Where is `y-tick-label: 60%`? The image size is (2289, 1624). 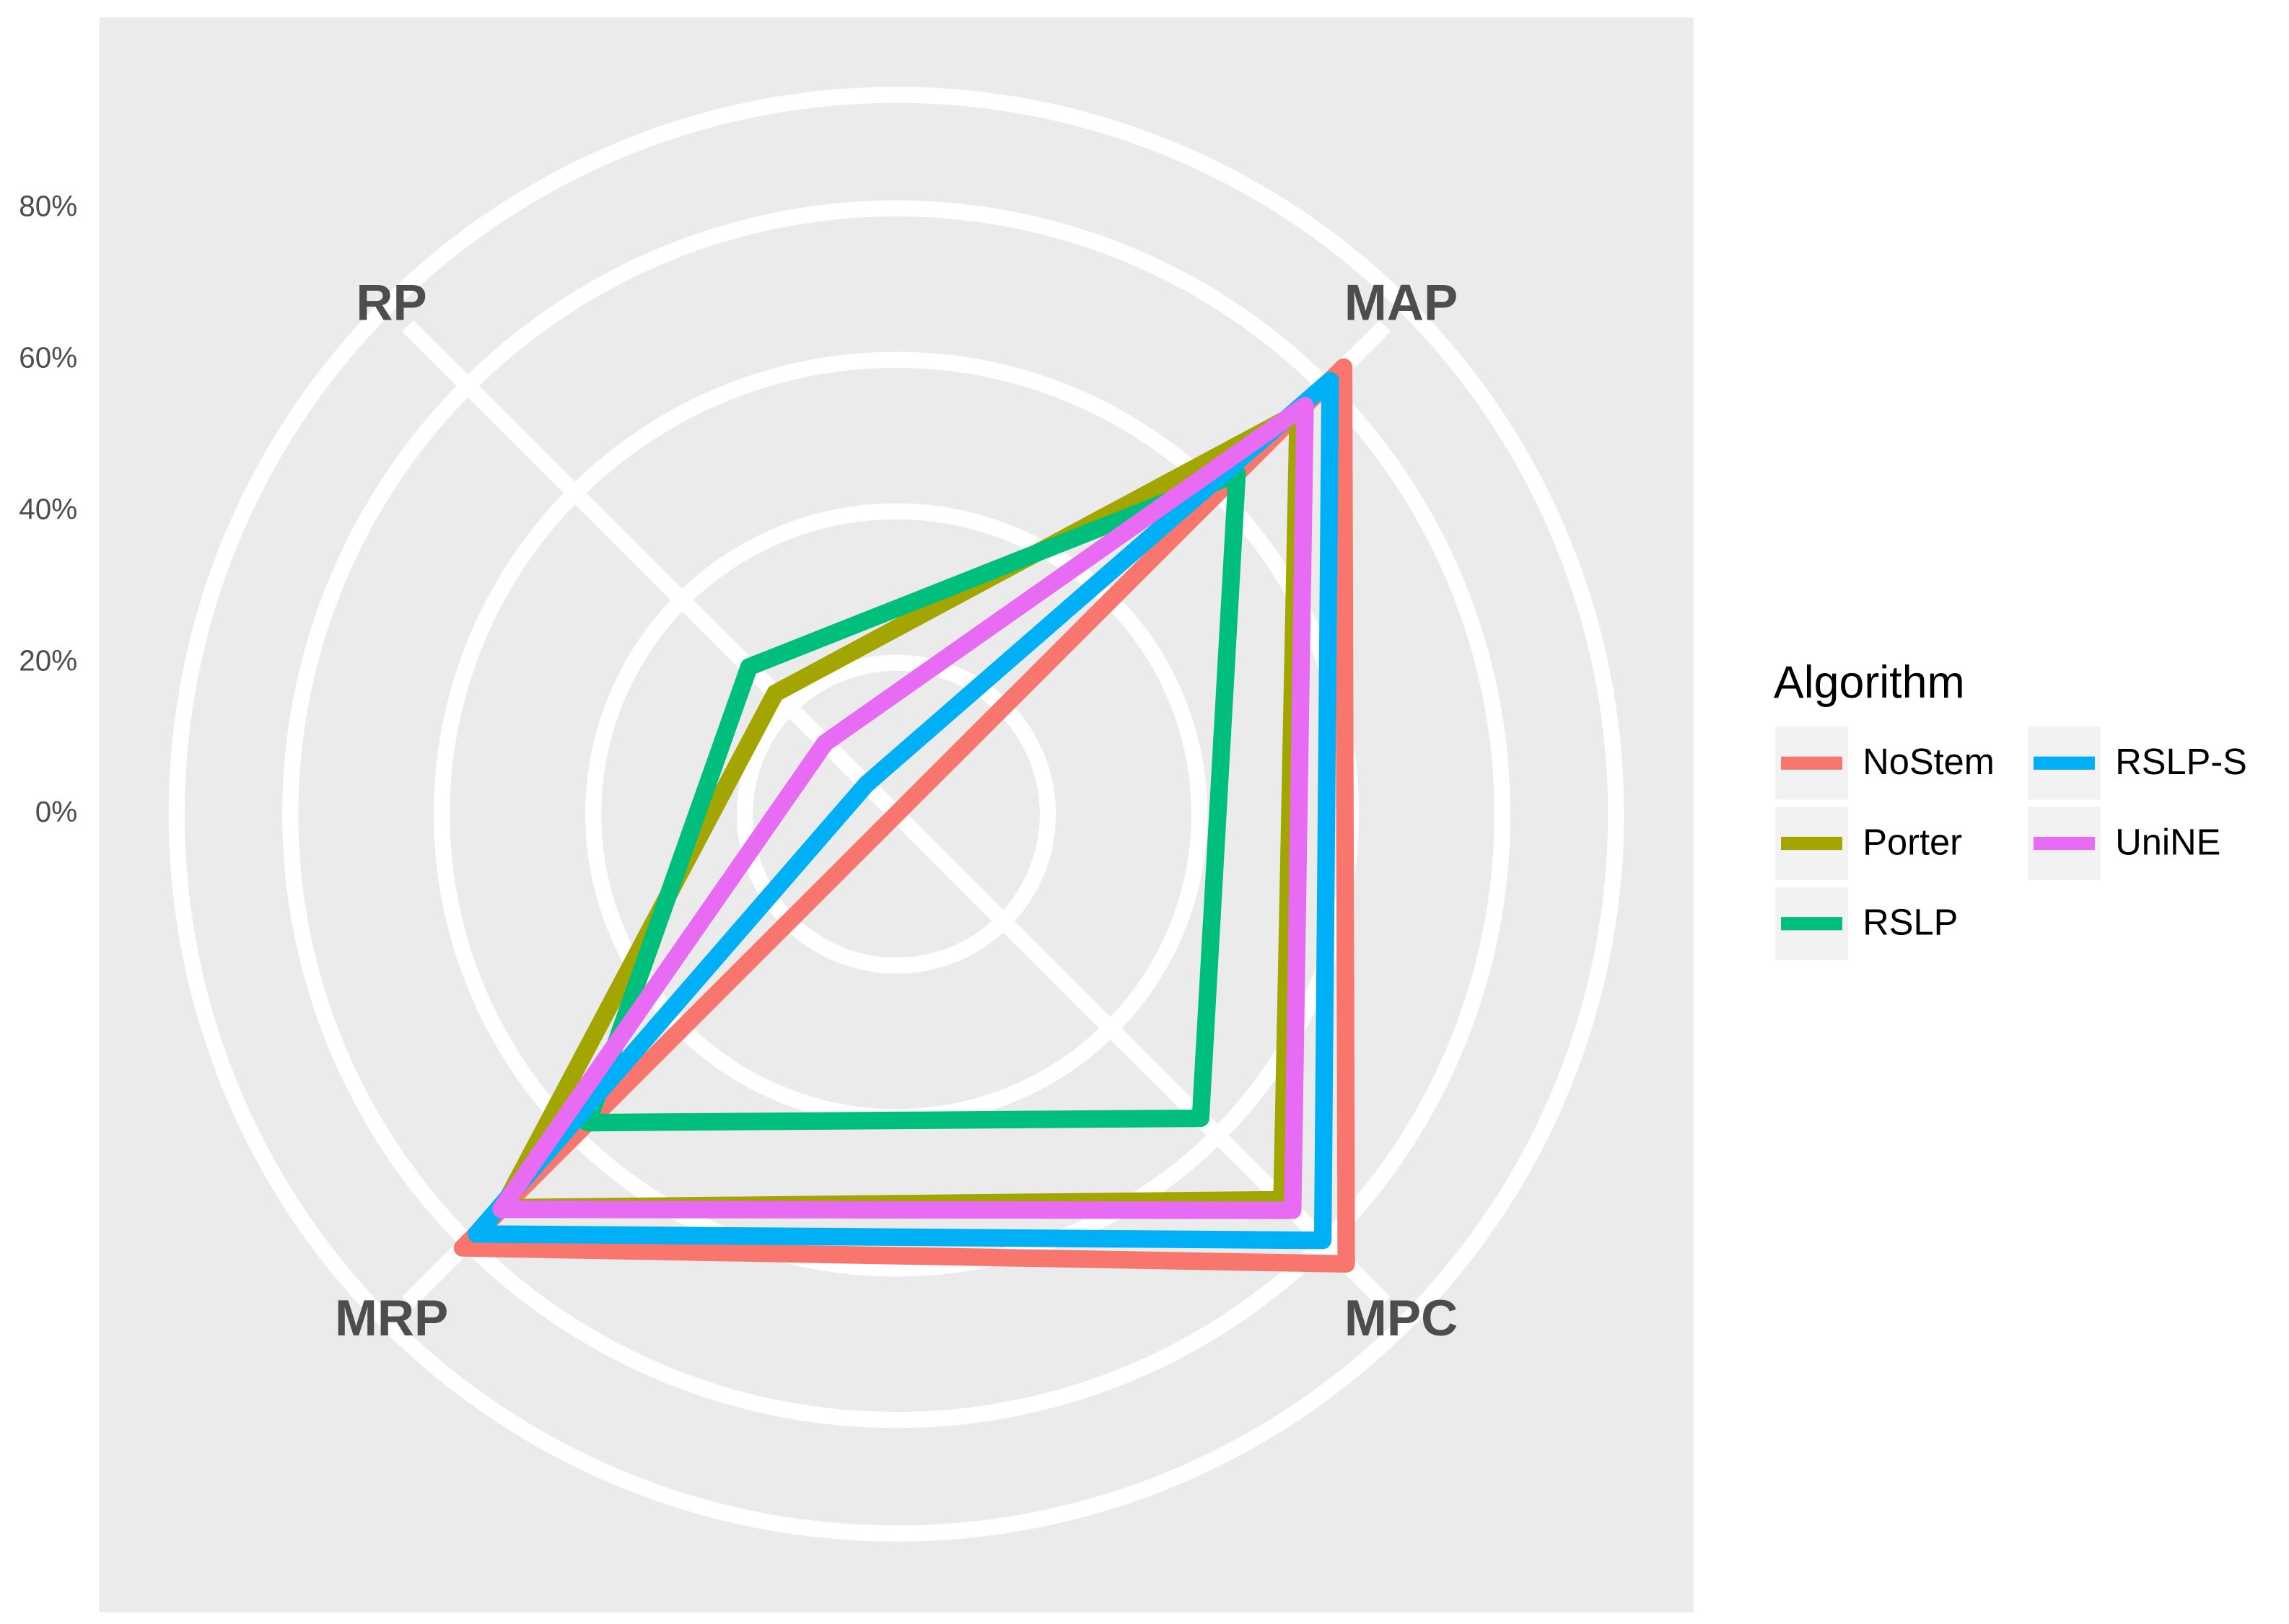
y-tick-label: 60% is located at coordinates (48, 357).